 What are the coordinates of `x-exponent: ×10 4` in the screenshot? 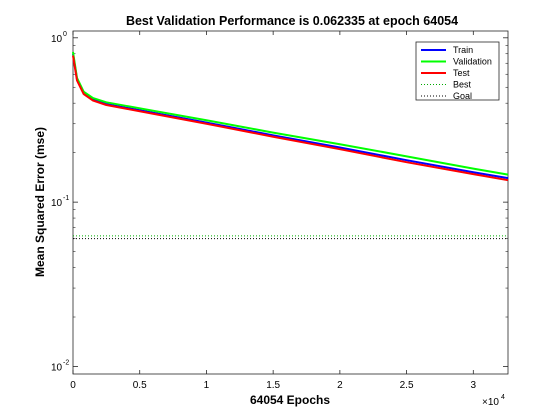 It's located at (493, 401).